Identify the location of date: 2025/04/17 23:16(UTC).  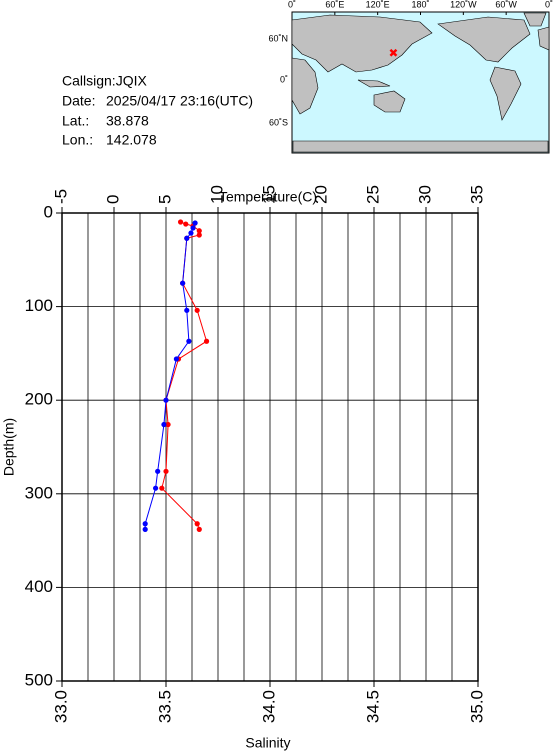
(179, 101).